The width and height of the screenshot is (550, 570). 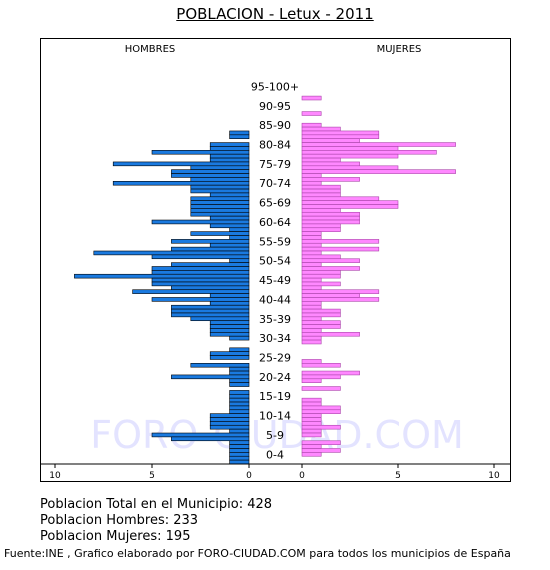 What do you see at coordinates (55, 476) in the screenshot?
I see `tick-label-left-0: 10` at bounding box center [55, 476].